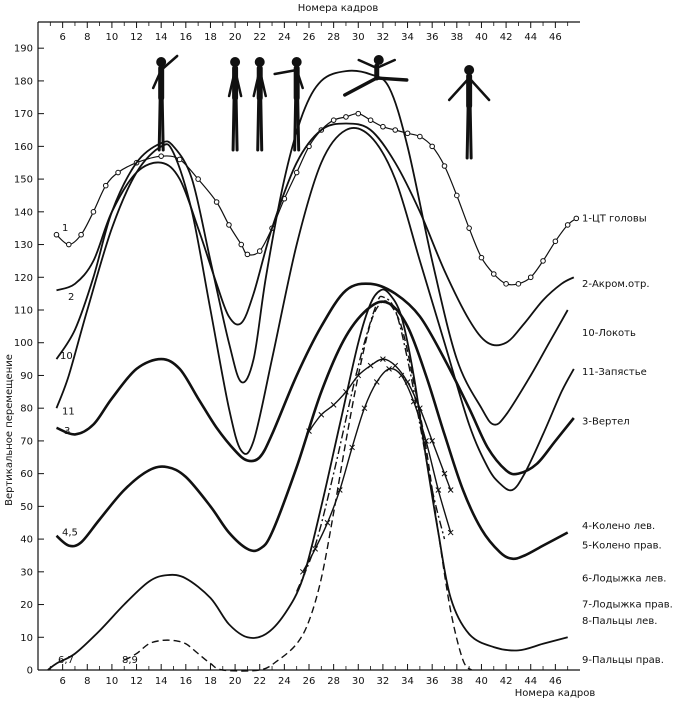 The image size is (678, 714). I want to click on bottom-x-tick-label: 46, so click(555, 681).